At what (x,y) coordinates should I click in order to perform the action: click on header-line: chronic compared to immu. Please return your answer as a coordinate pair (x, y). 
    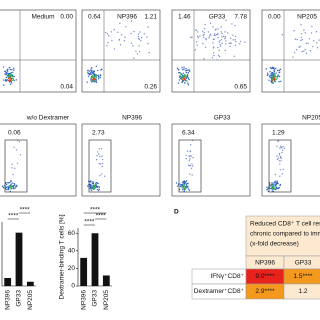
    Looking at the image, I should click on (285, 234).